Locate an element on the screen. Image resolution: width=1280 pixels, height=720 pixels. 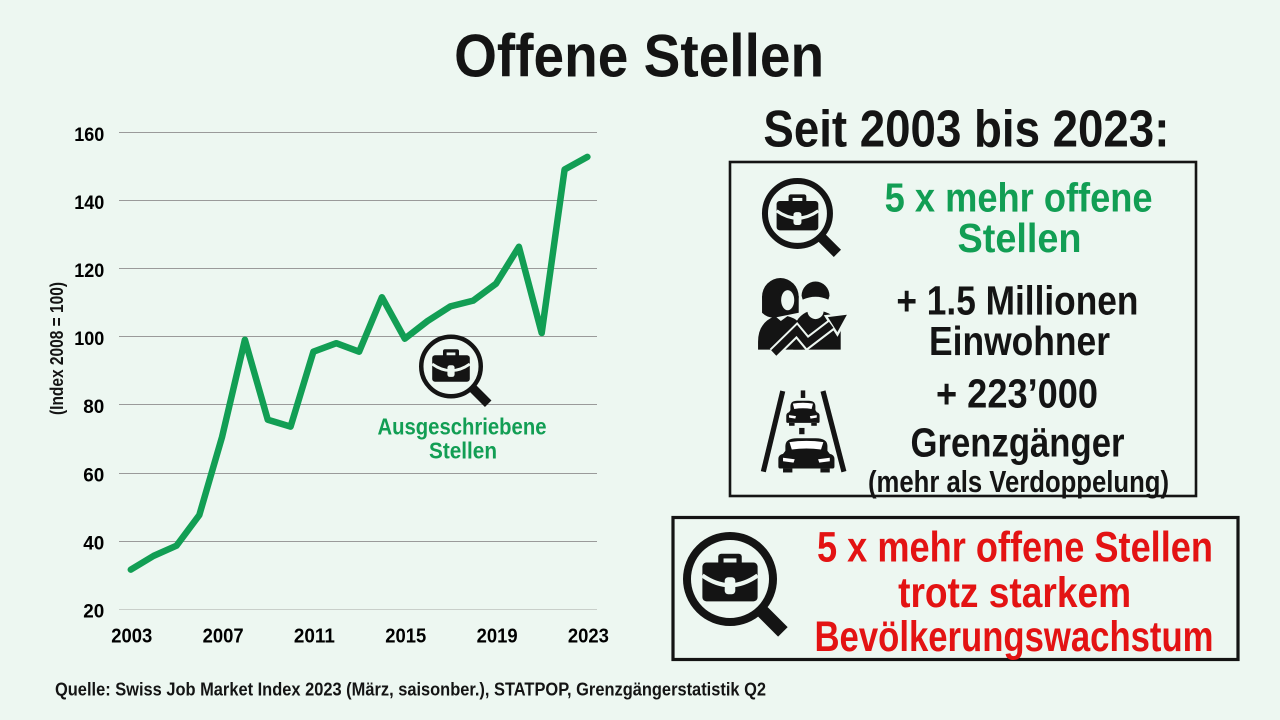
svg-text: trotz starkem is located at coordinates (1014, 593).